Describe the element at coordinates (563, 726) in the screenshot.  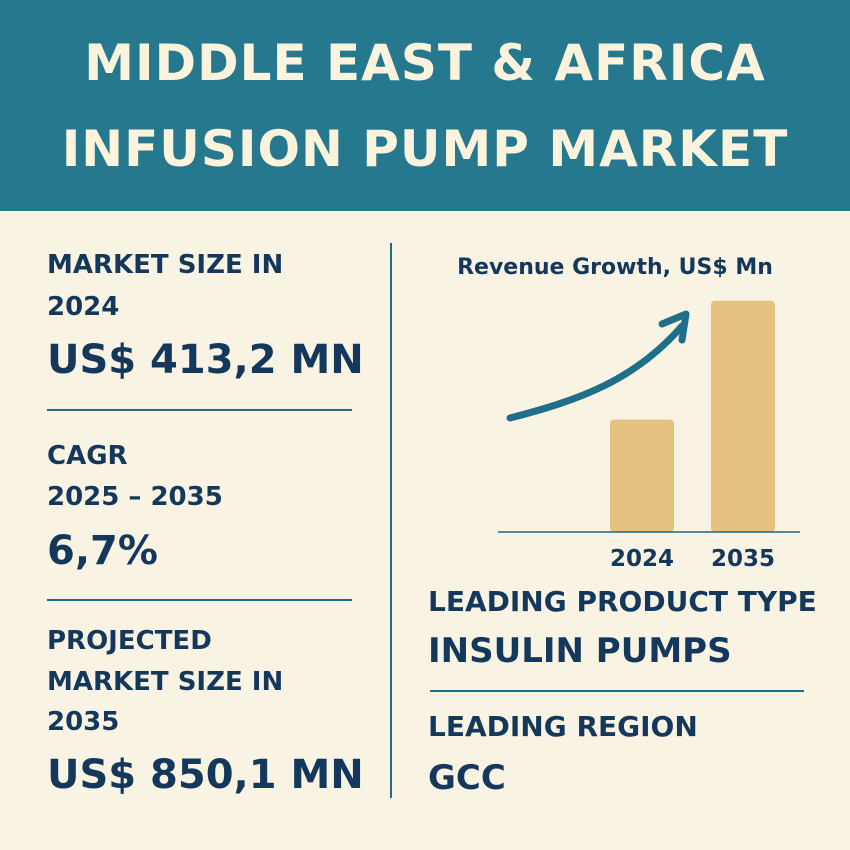
I see `leading-region-label: LEADING REGION` at that location.